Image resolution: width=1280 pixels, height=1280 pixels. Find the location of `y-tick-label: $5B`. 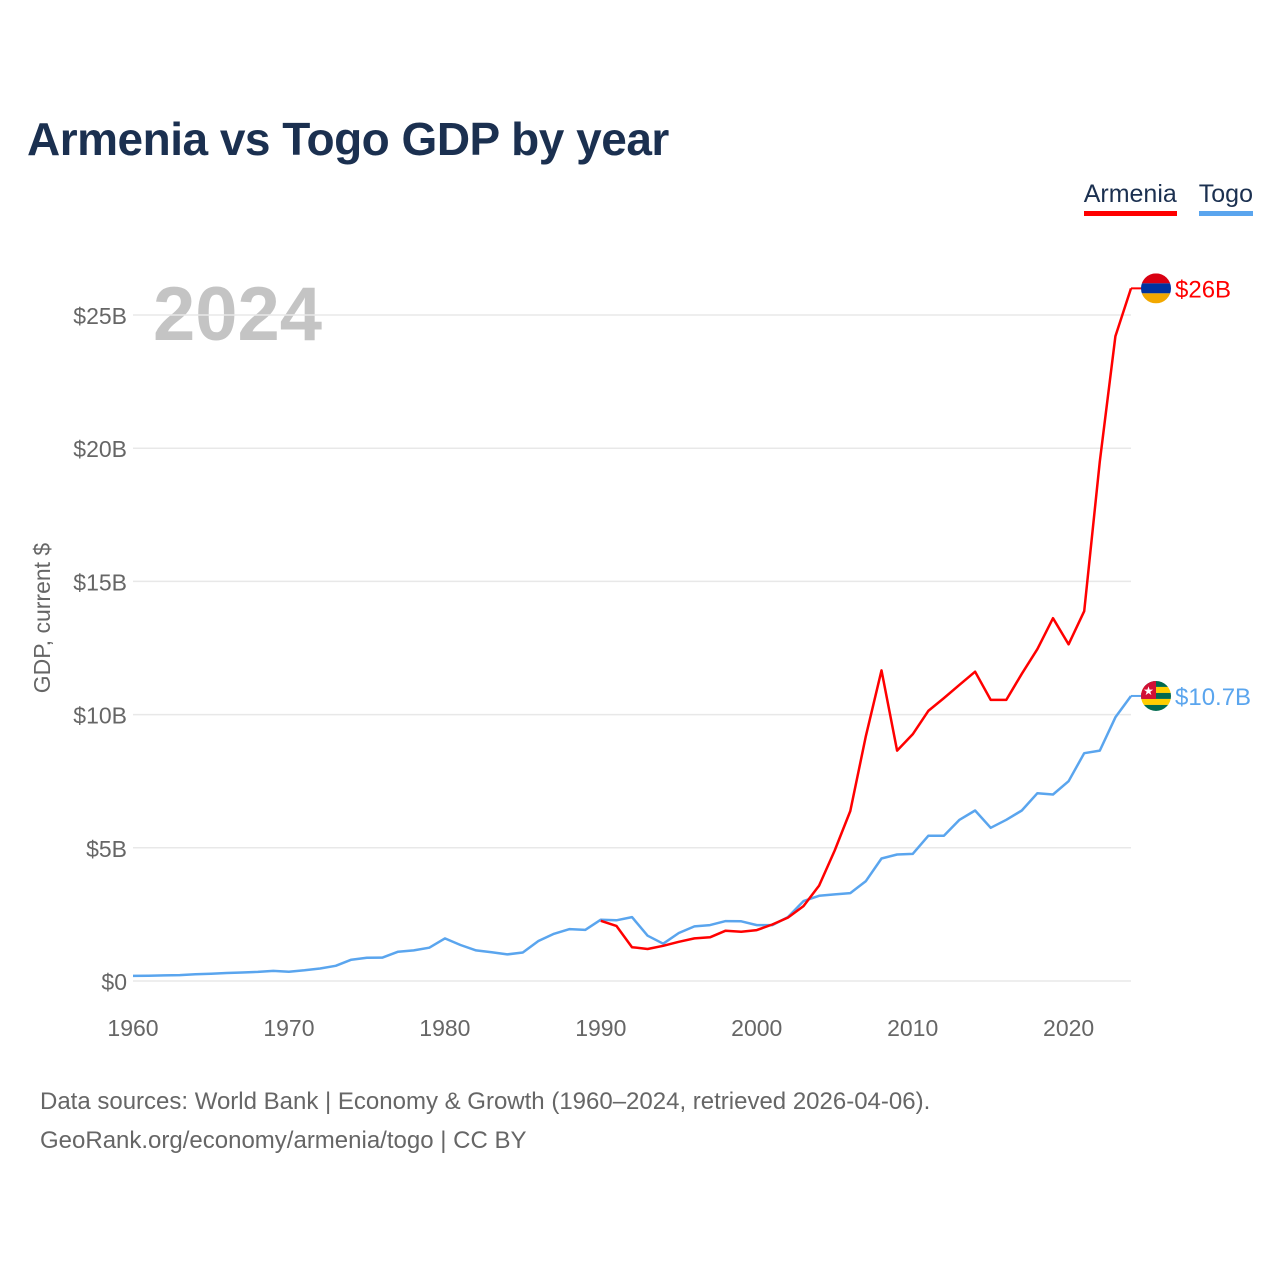

y-tick-label: $5B is located at coordinates (106, 849).